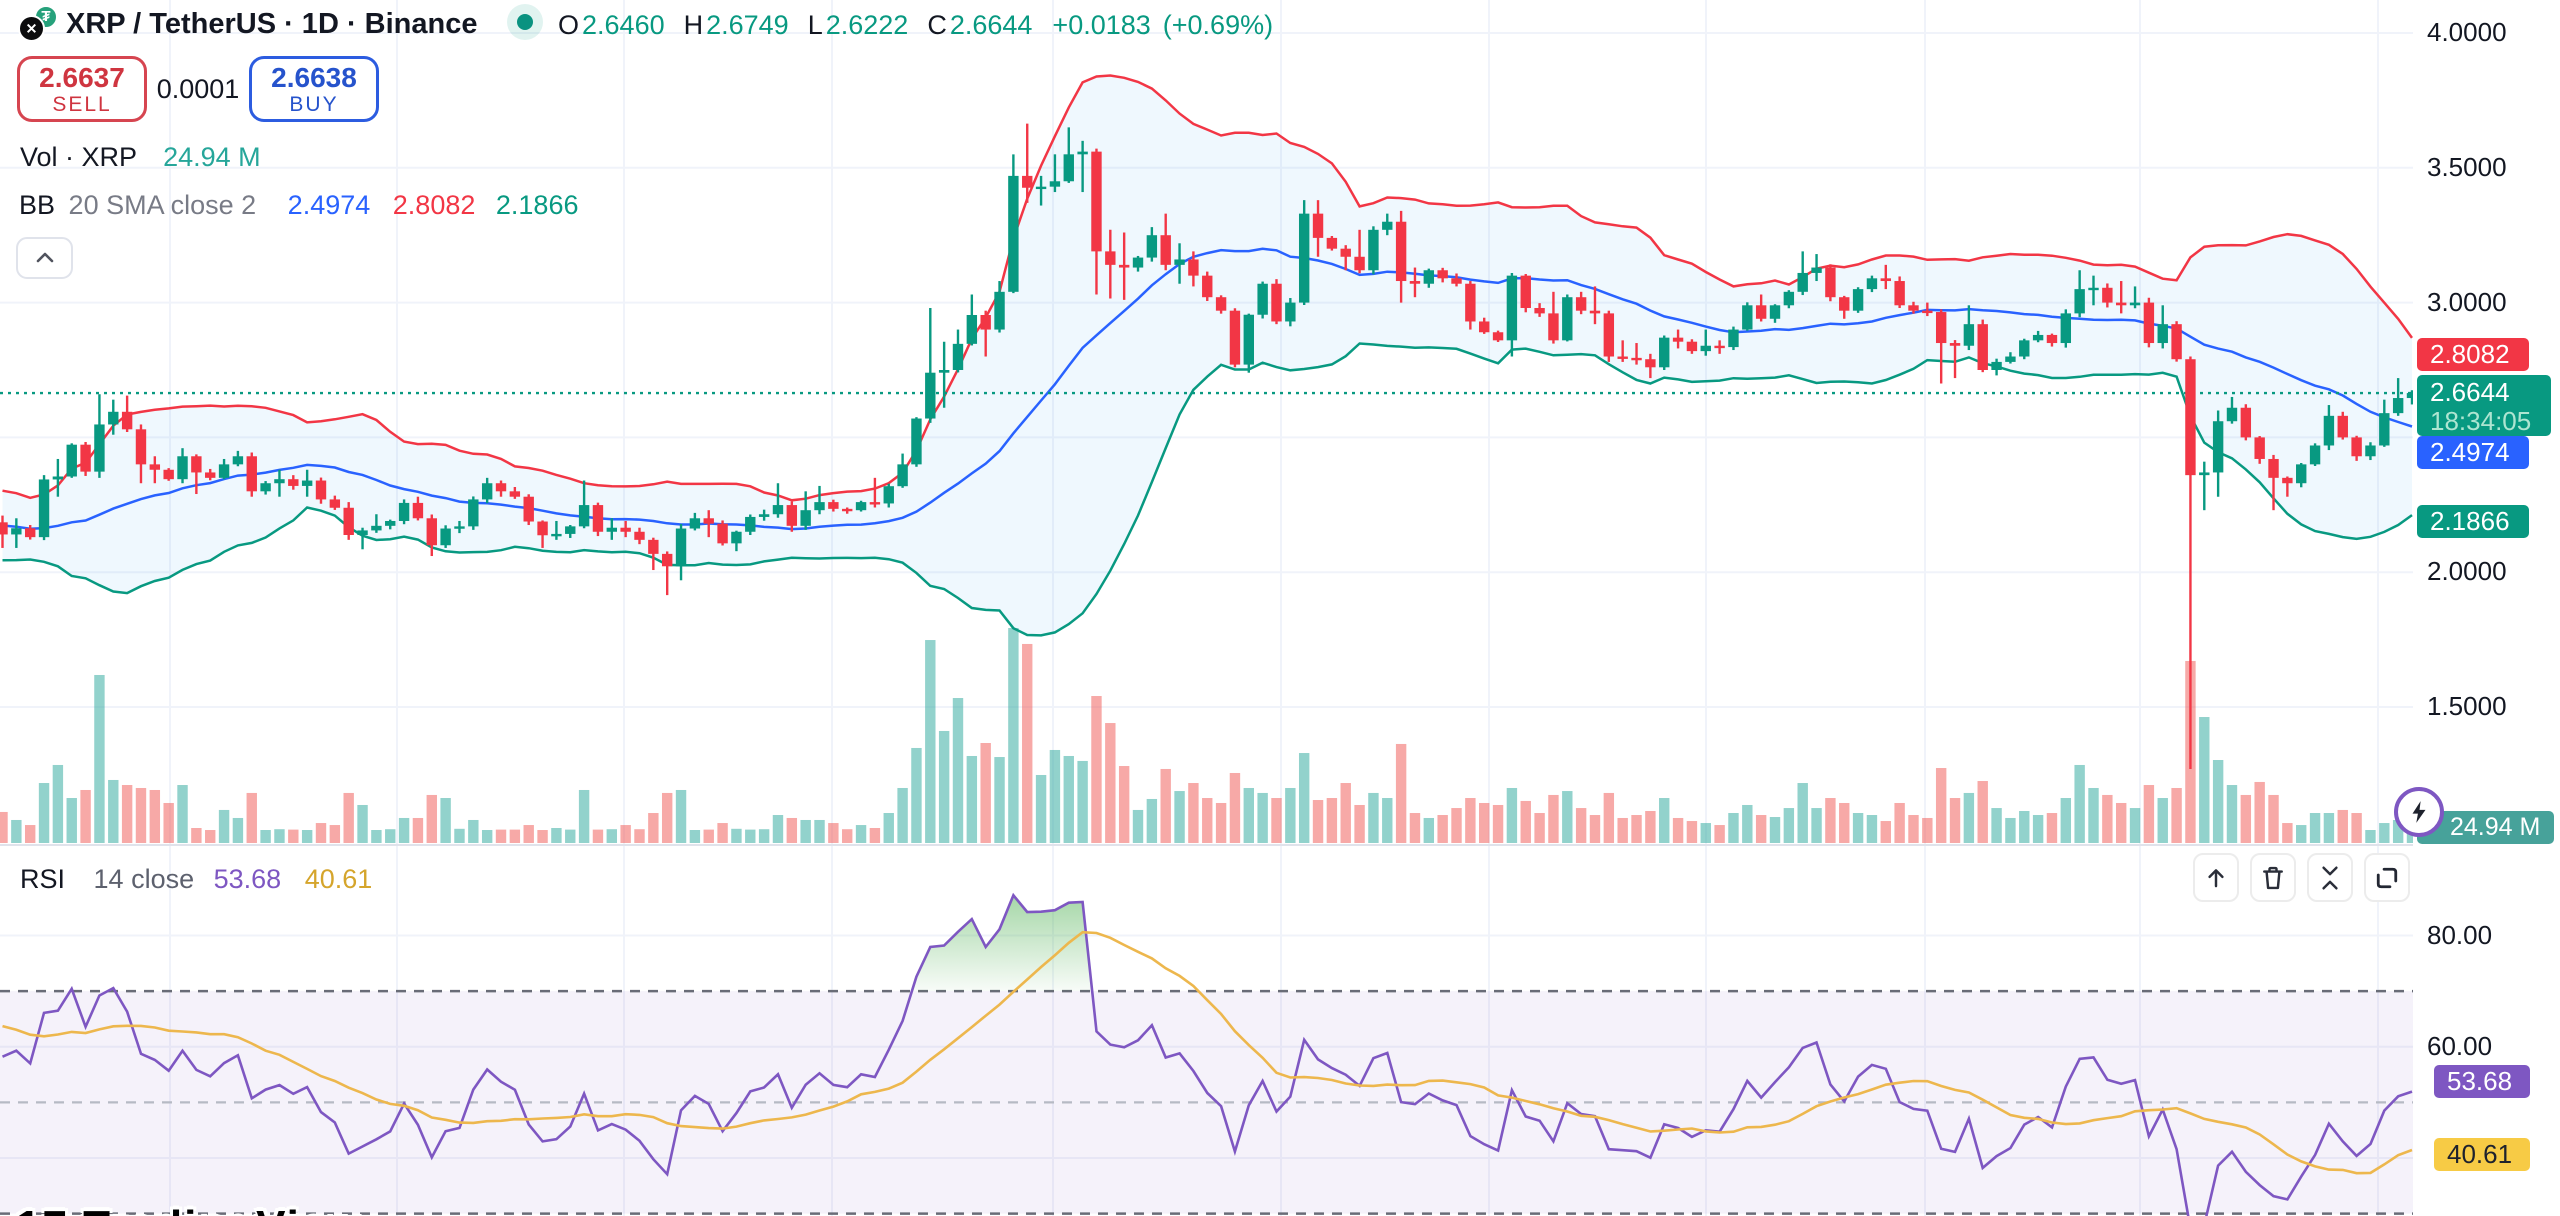 This screenshot has width=2560, height=1216. I want to click on pair-logo, so click(38, 23).